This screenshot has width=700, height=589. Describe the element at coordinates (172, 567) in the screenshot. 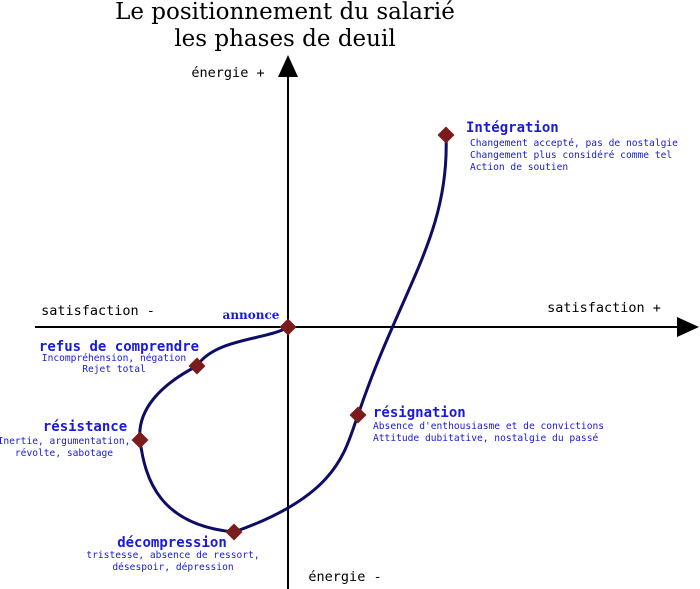

I see `phase-desc-decompression-2: désespoir, dépression` at that location.